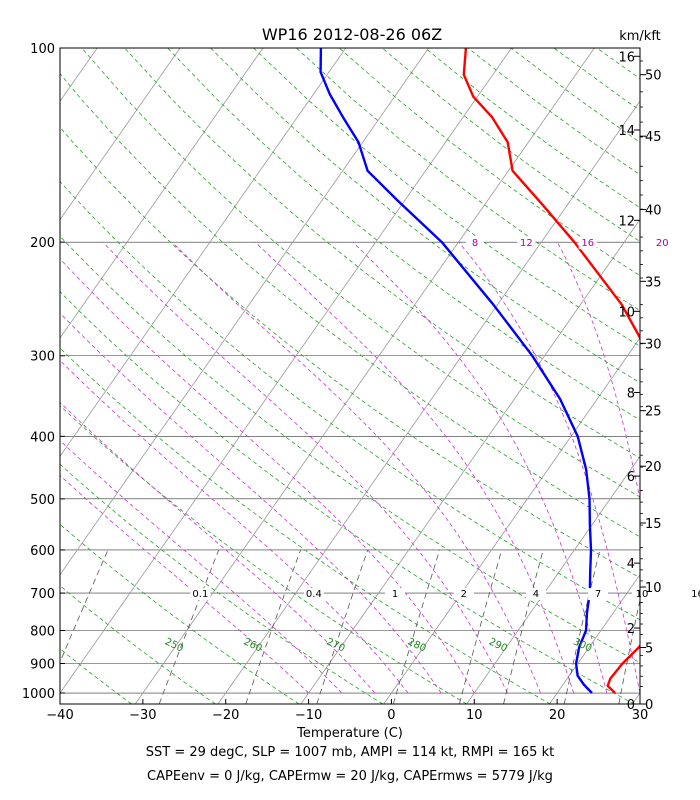 Image resolution: width=700 pixels, height=800 pixels. Describe the element at coordinates (631, 564) in the screenshot. I see `km-tick-label: 4` at that location.